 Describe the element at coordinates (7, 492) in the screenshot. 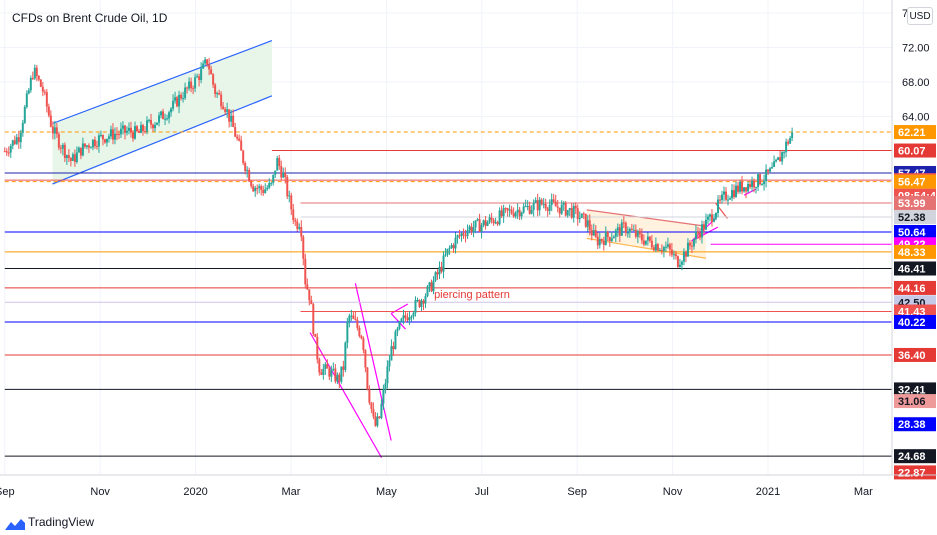

I see `time-tick-label: Sep` at that location.